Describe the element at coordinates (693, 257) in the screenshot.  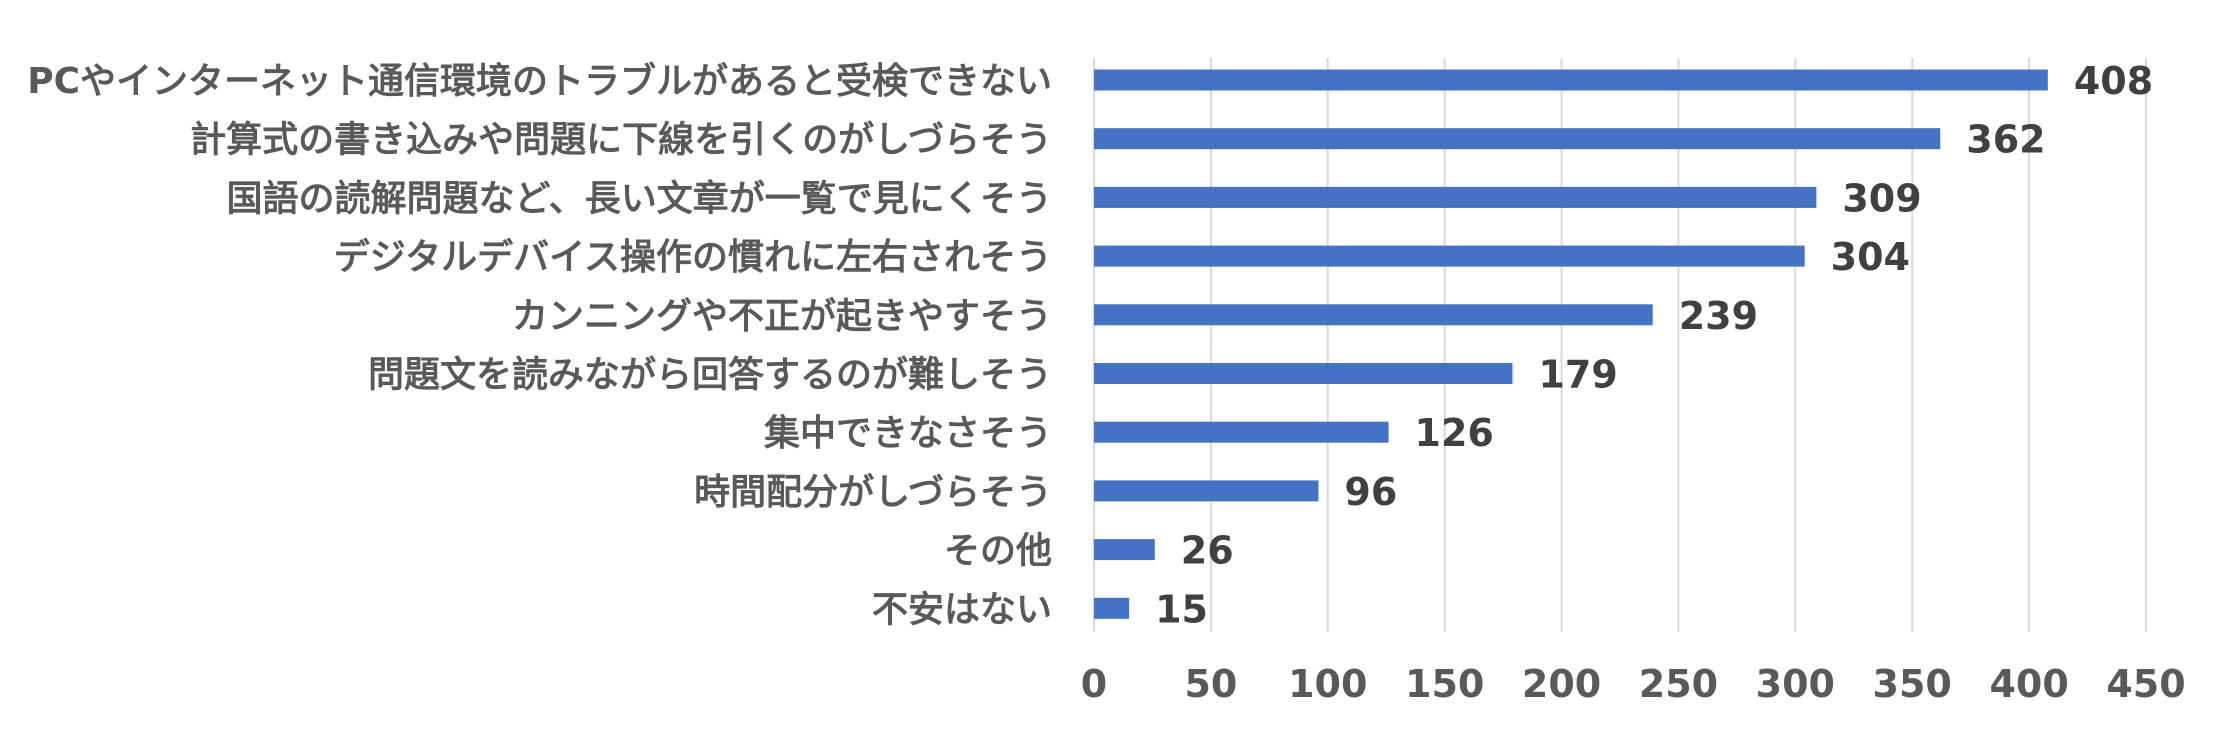
I see `category-label: デジタルデバイス操作の慣れに左右されそう` at that location.